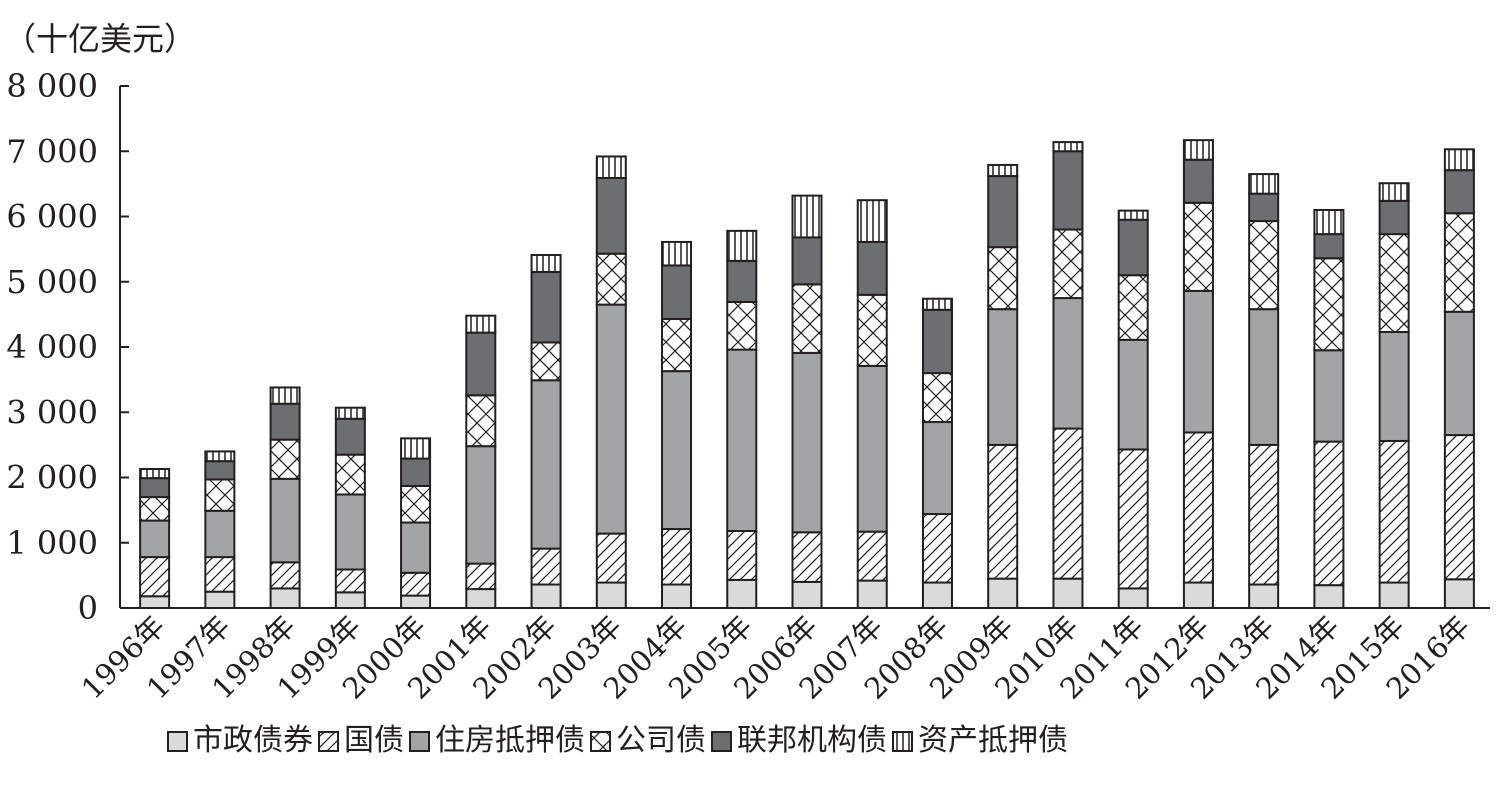 The image size is (1498, 796). Describe the element at coordinates (980, 740) in the screenshot. I see `legend-item: 资产抵押债` at that location.